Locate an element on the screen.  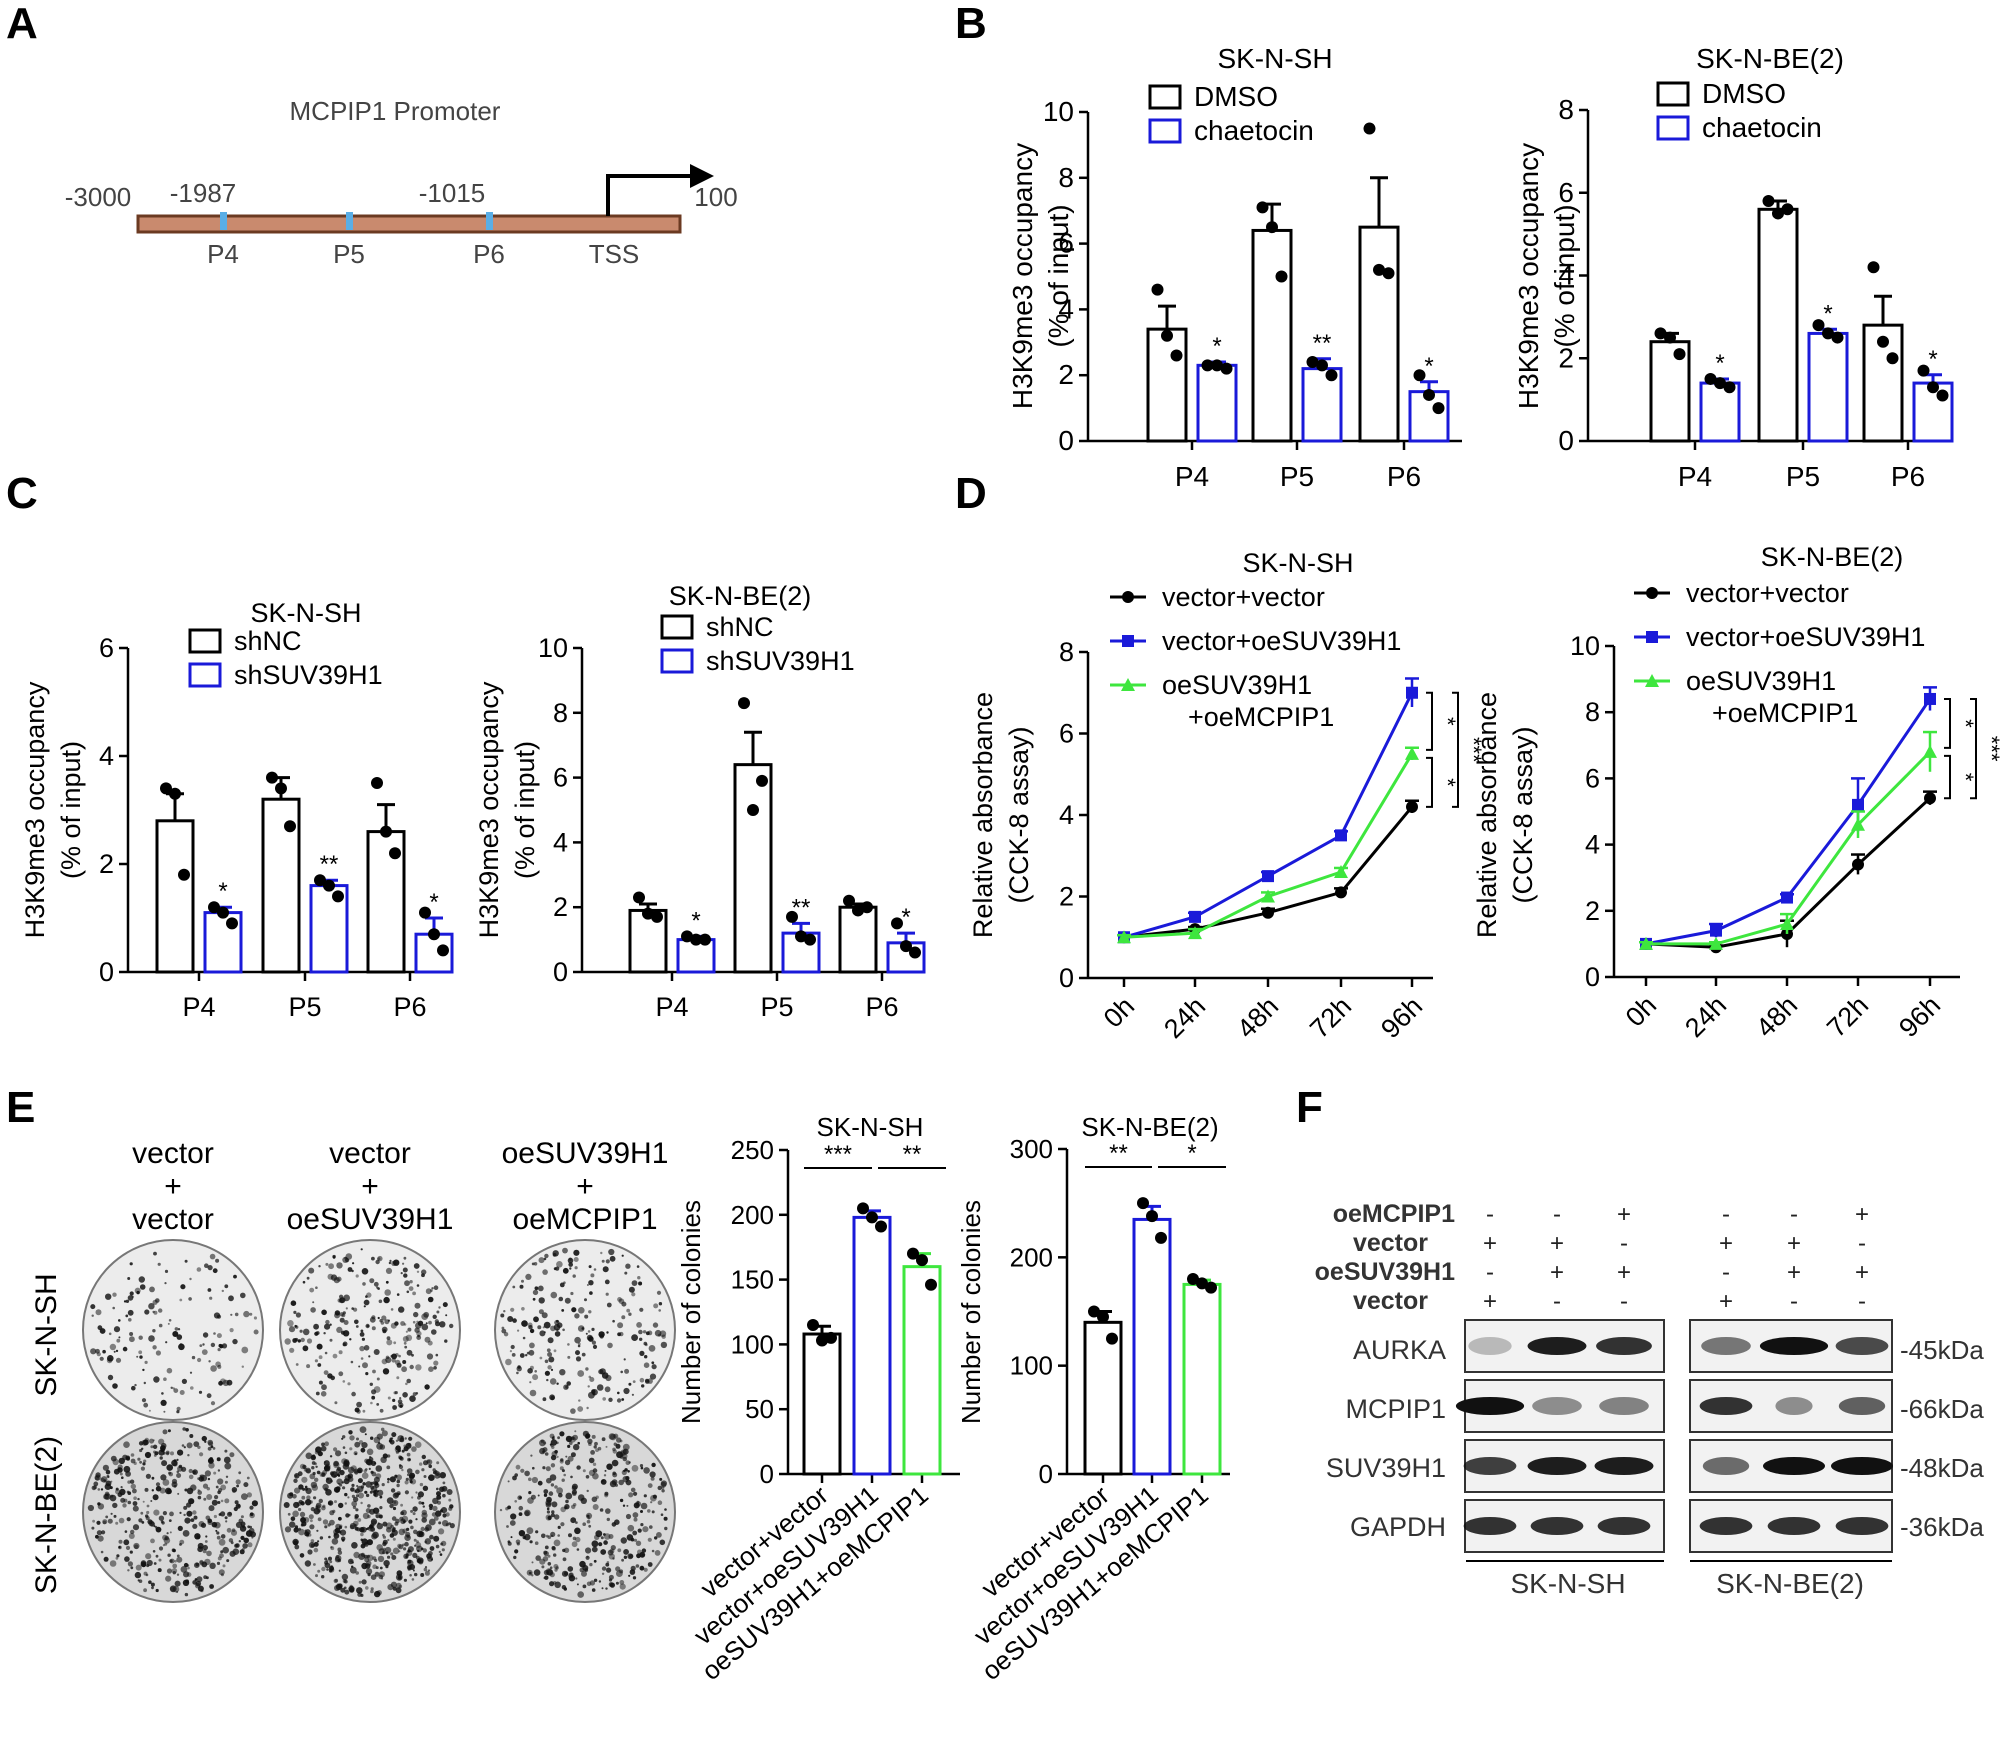
y-tick-label: 8 is located at coordinates (1066, 177).